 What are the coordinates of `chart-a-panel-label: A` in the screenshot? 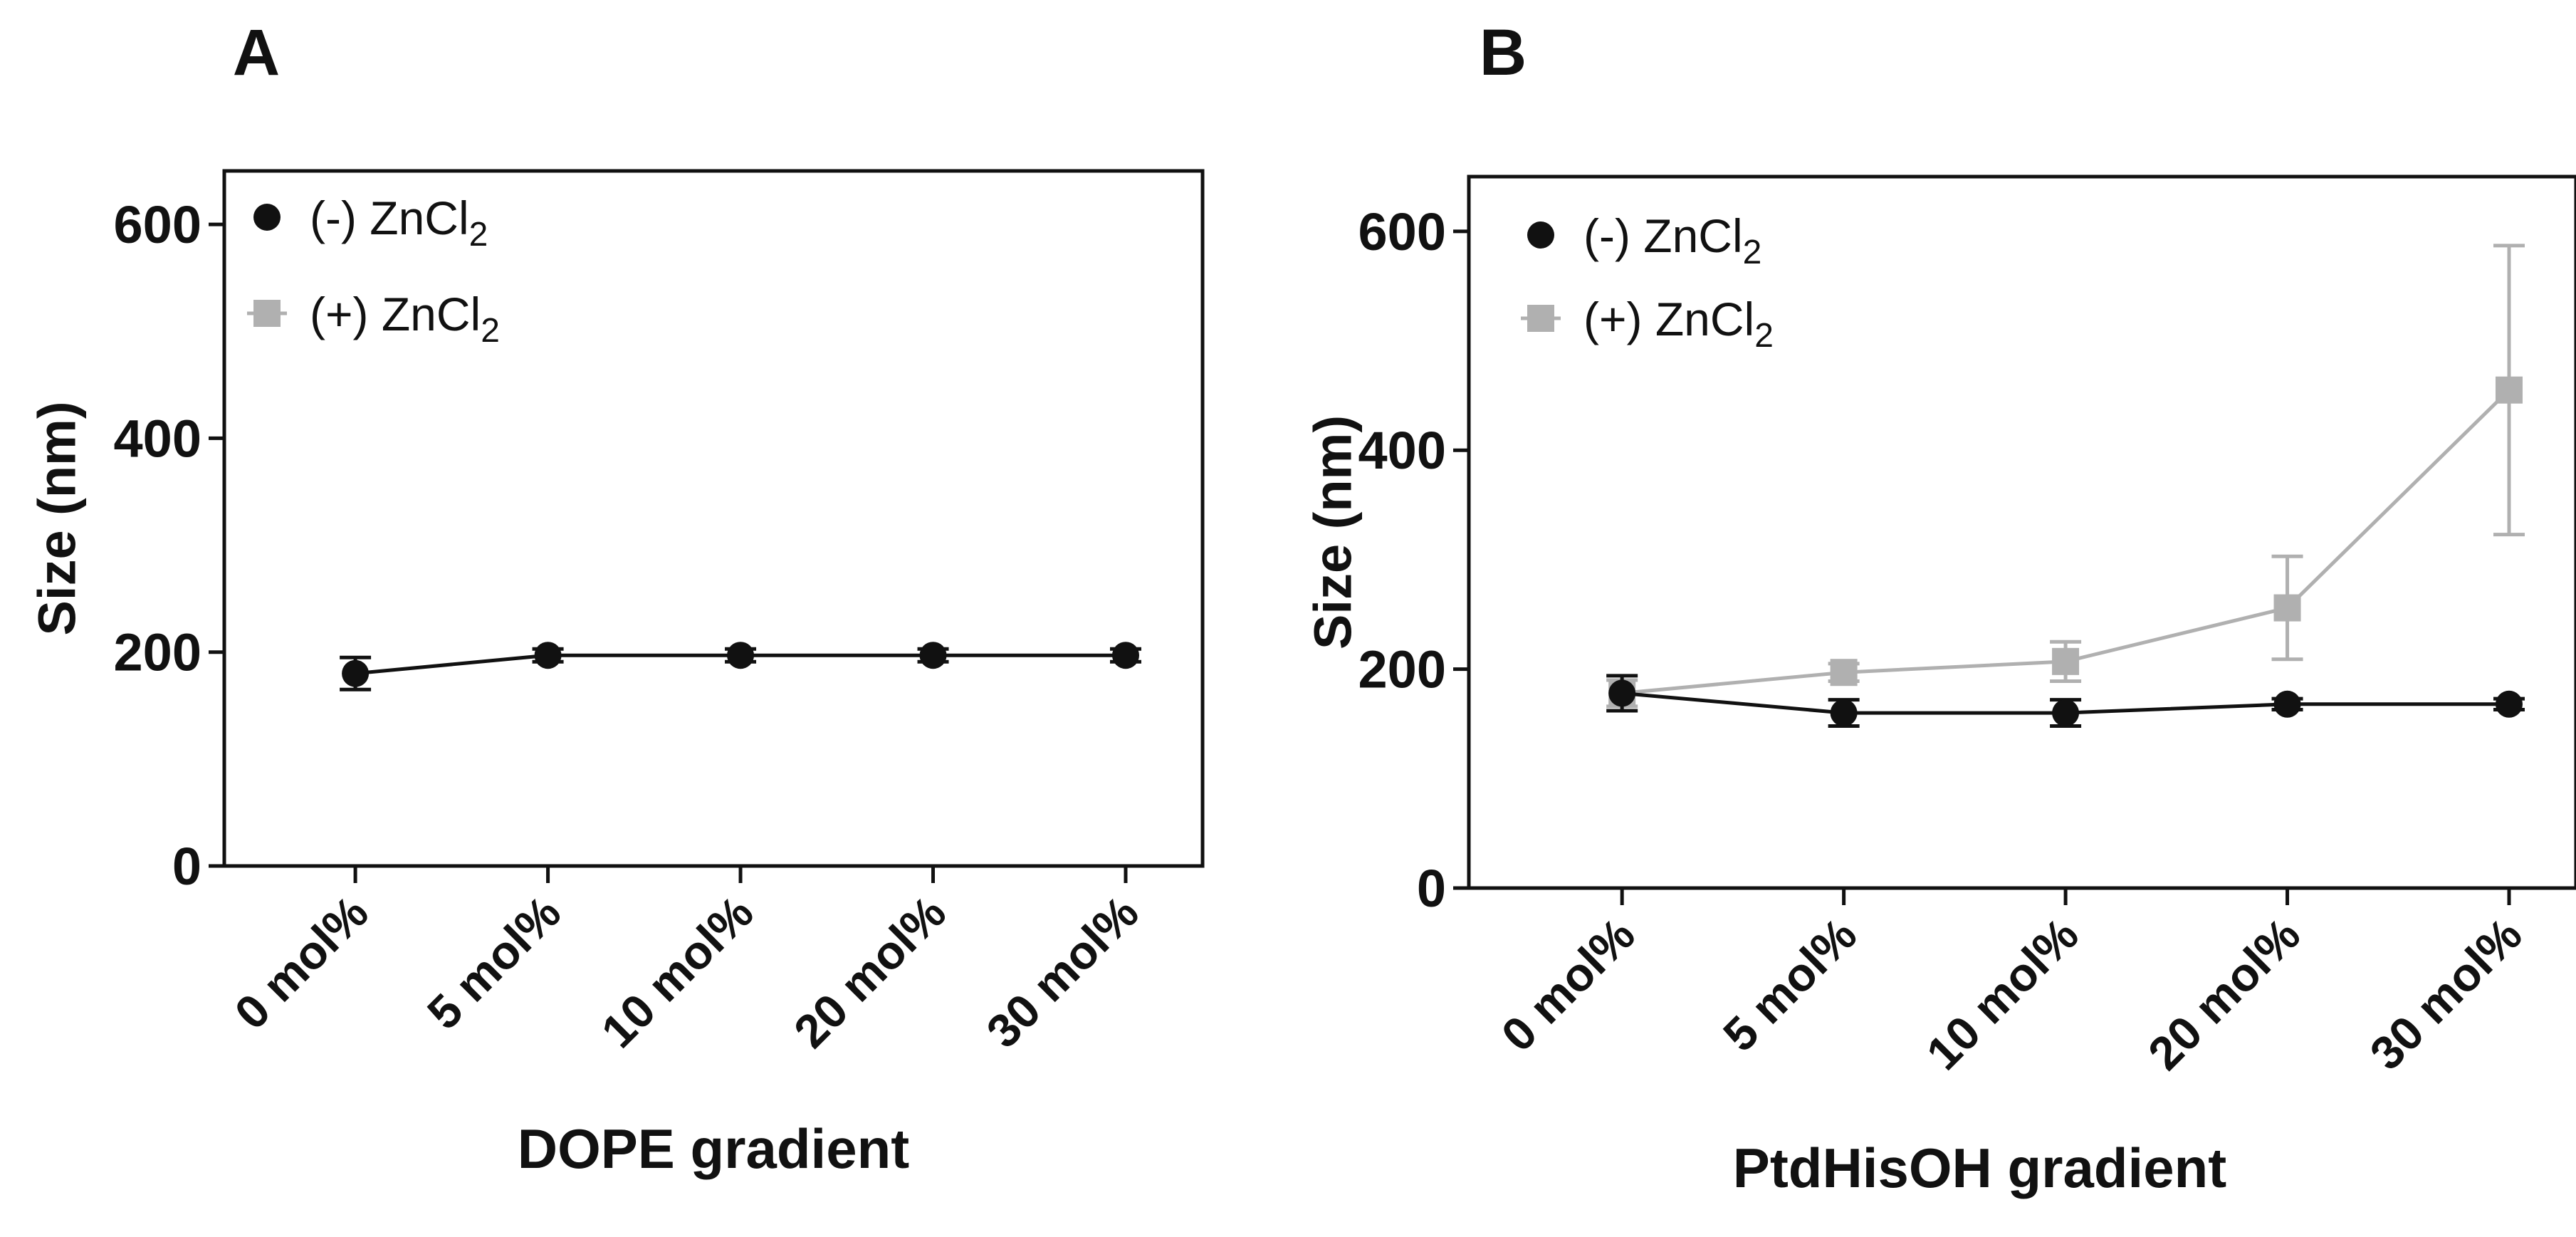 It's located at (256, 52).